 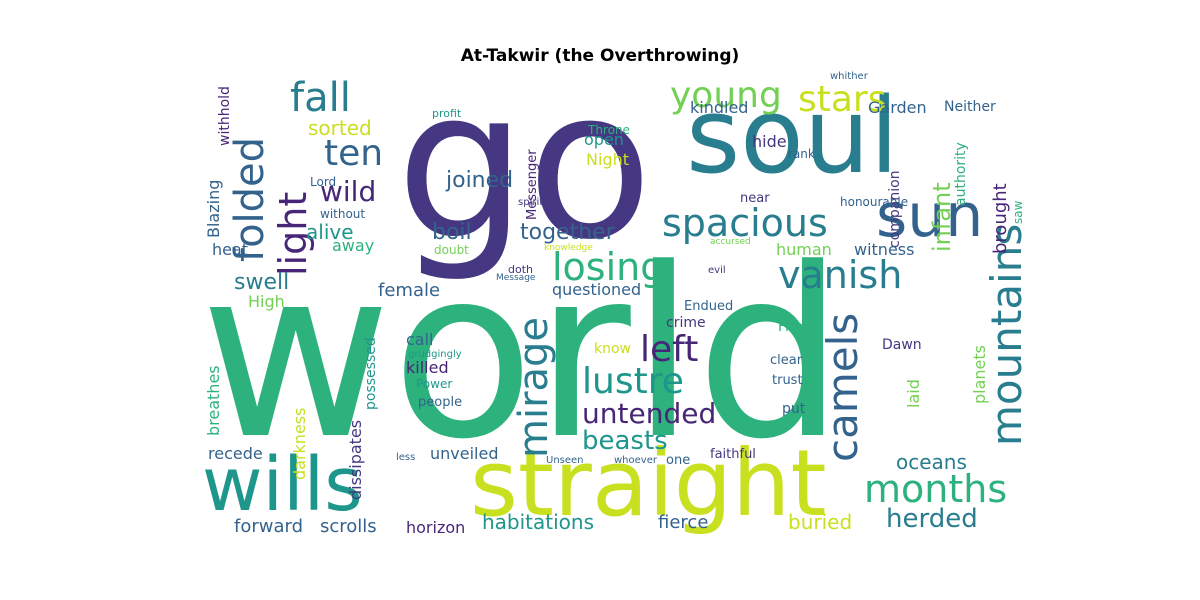 I want to click on word-fire: Fire, so click(x=790, y=327).